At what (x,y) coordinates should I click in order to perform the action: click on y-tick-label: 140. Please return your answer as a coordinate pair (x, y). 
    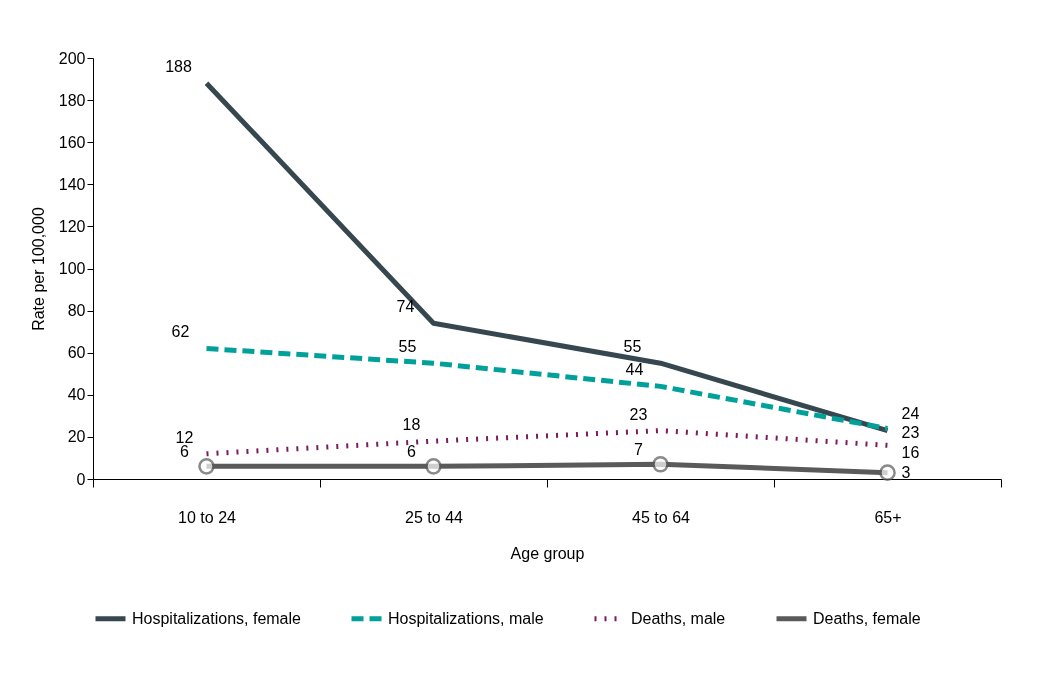
    Looking at the image, I should click on (72, 184).